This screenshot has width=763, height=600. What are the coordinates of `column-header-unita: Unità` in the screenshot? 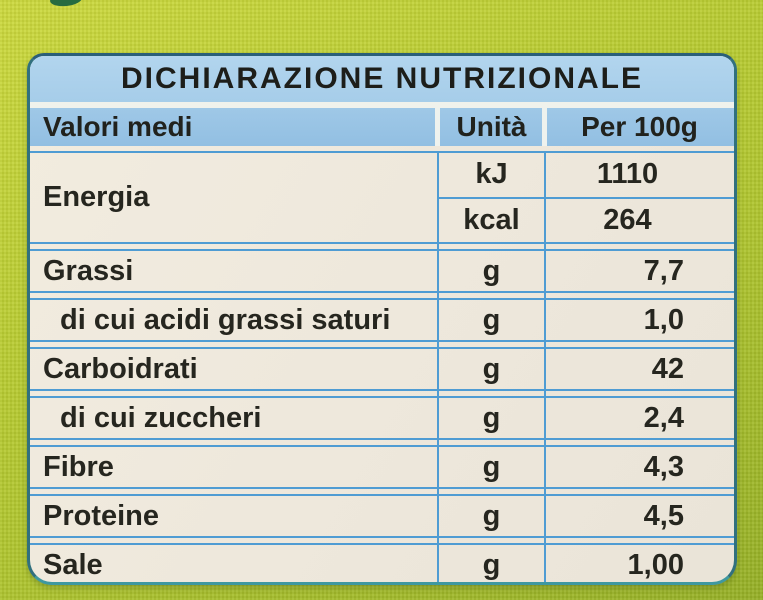 It's located at (491, 126).